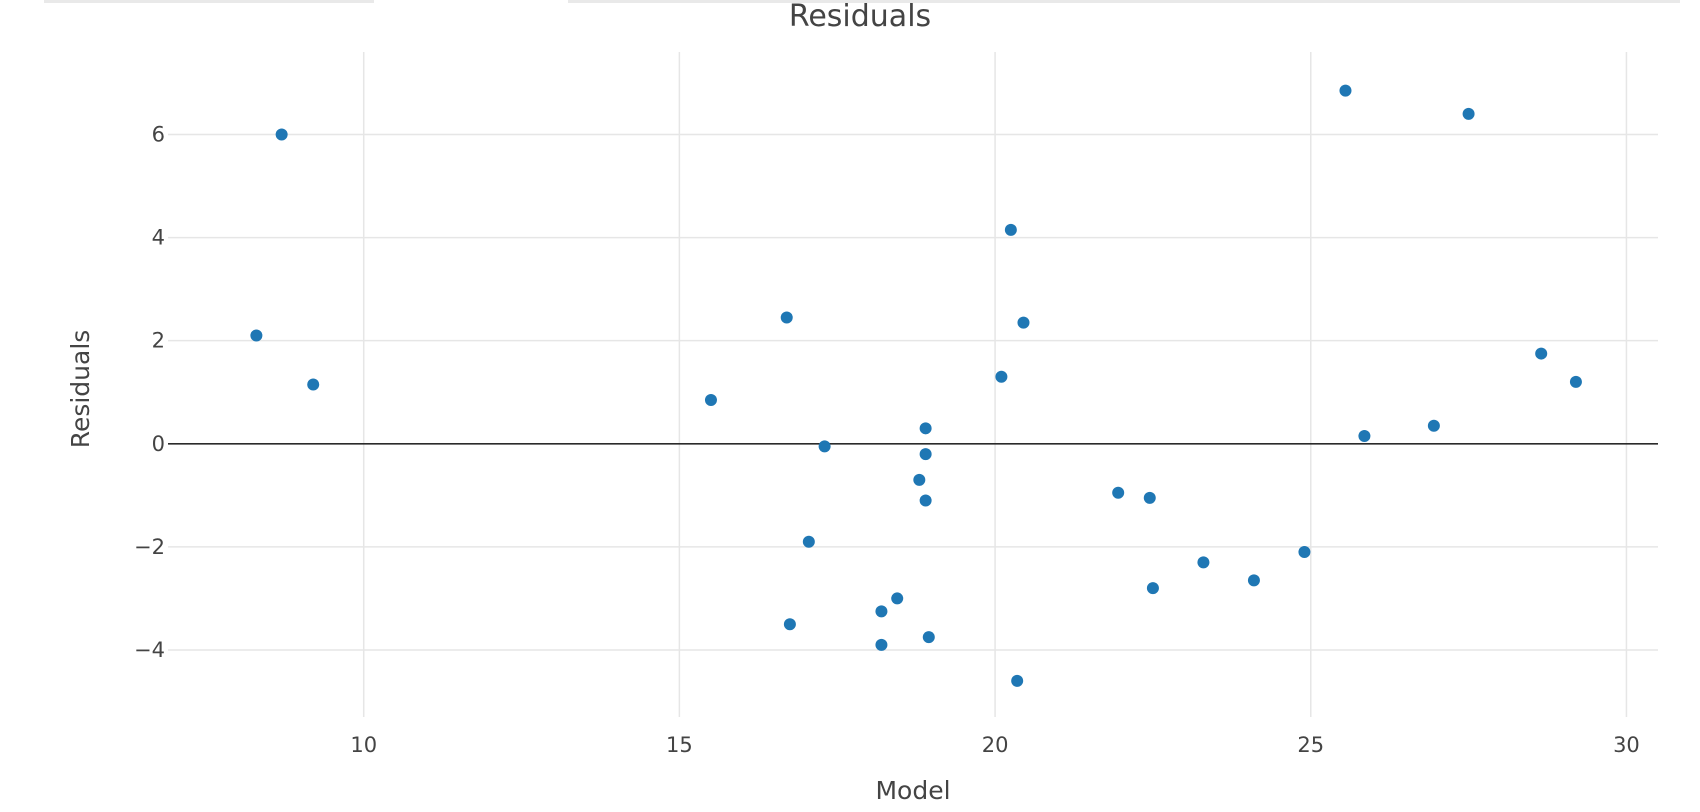 Image resolution: width=1700 pixels, height=812 pixels. Describe the element at coordinates (1626, 745) in the screenshot. I see `x-tick-label: 30` at that location.